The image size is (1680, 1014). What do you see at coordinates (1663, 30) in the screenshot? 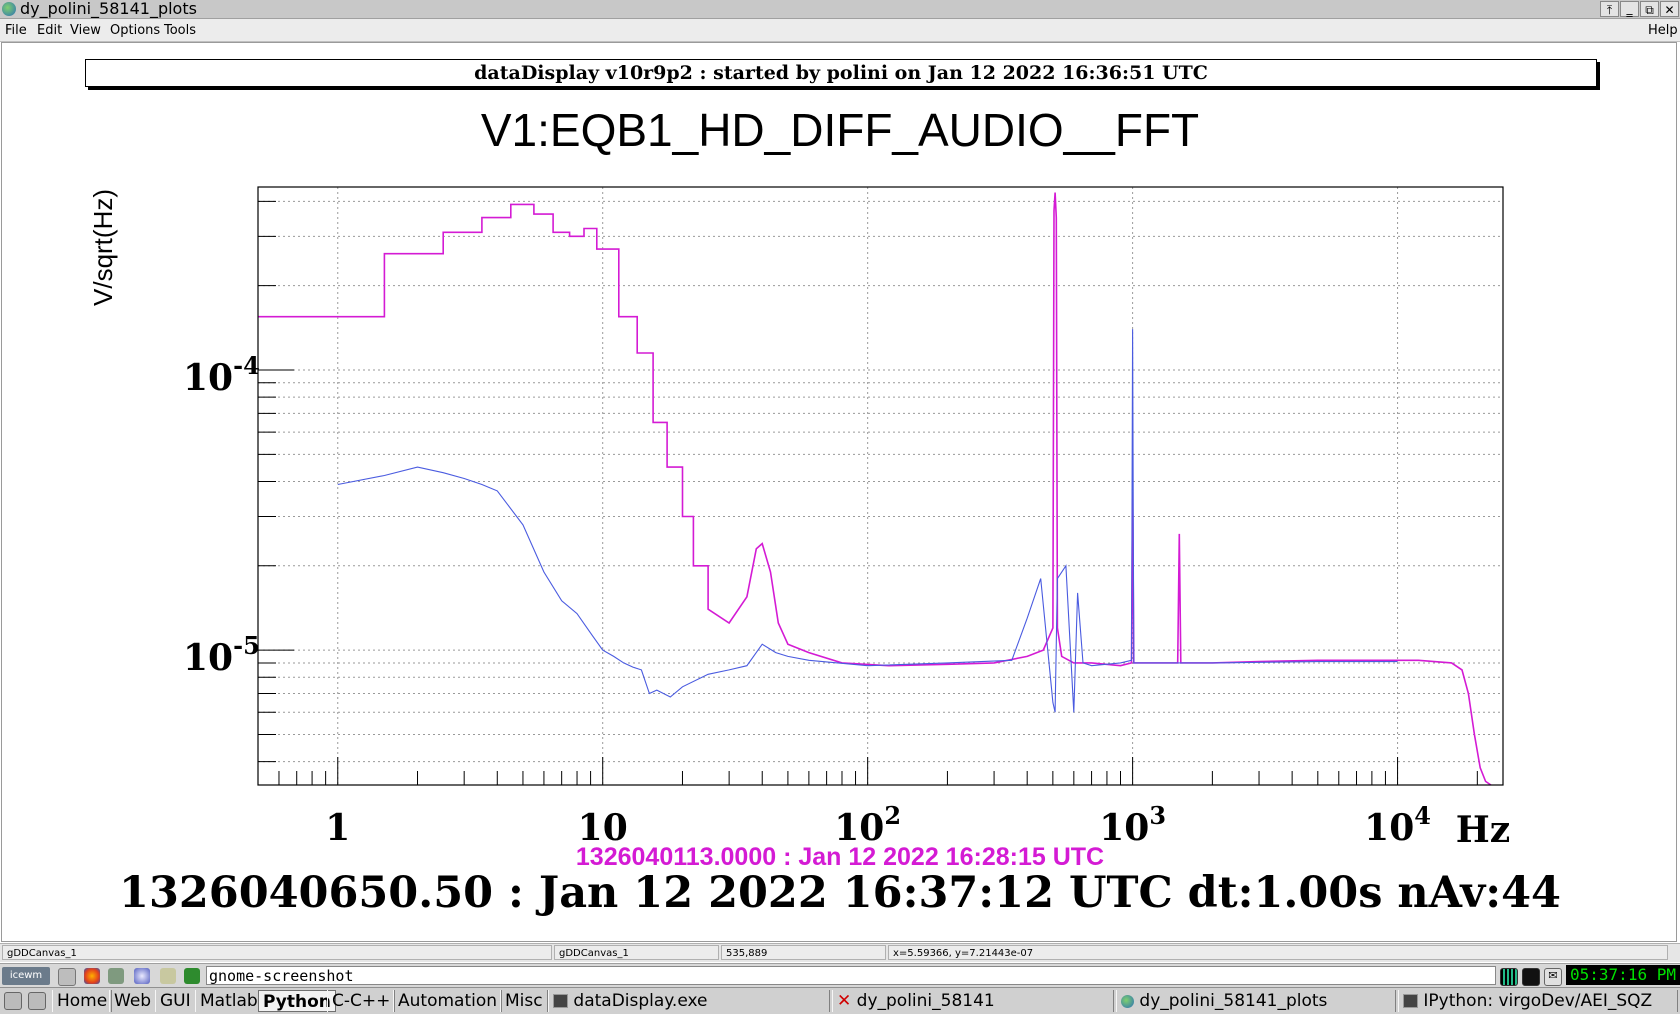
I see `menu-help: Help` at bounding box center [1663, 30].